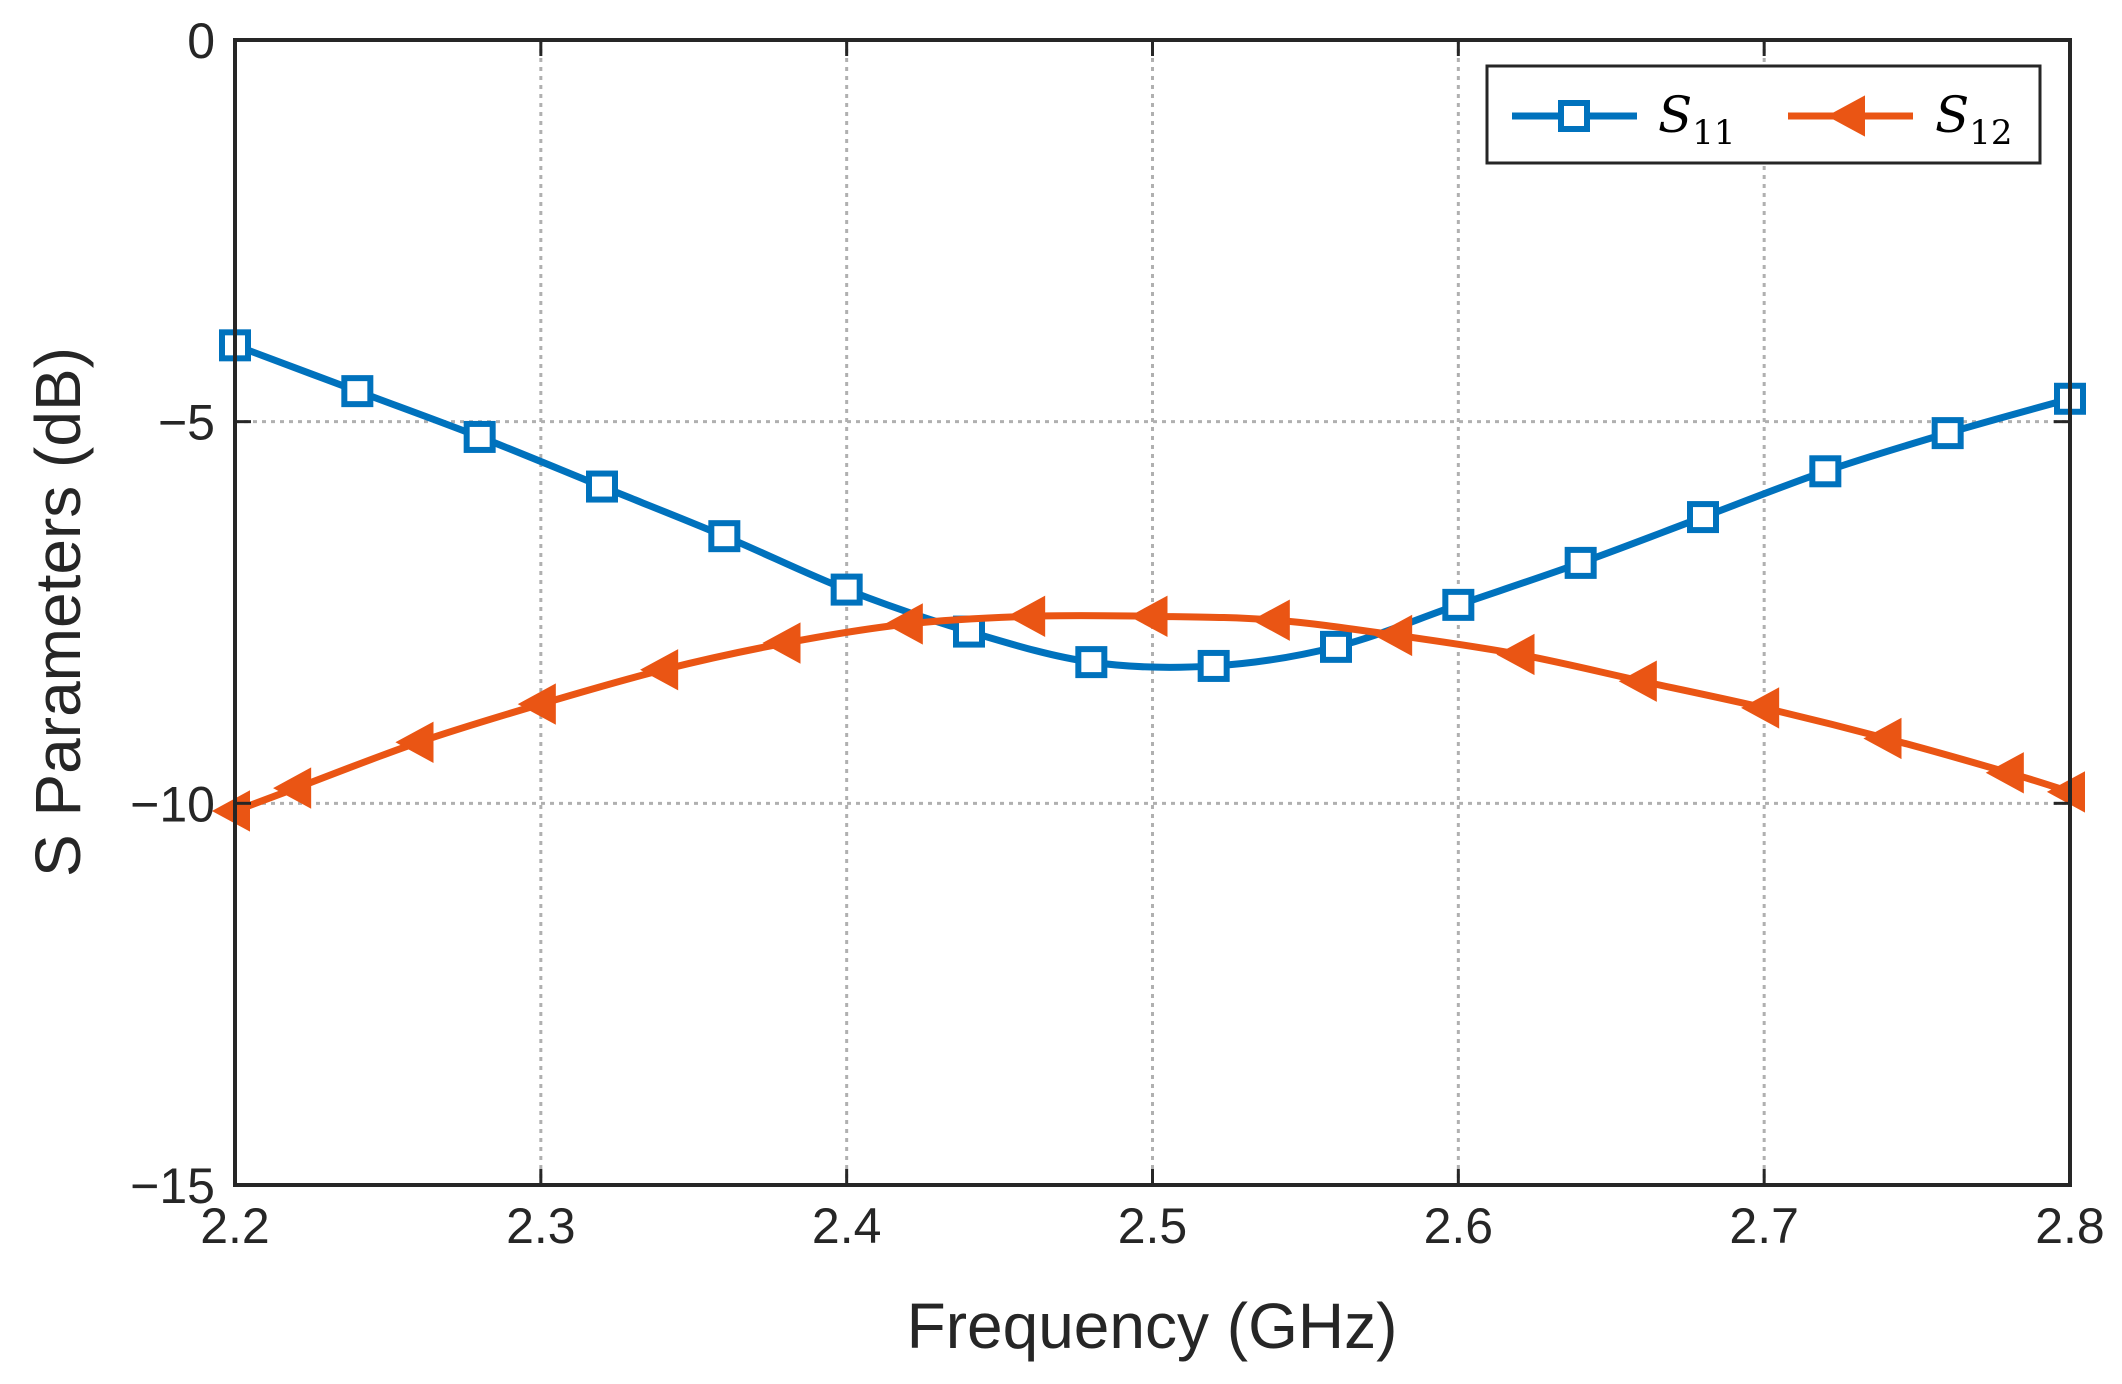 This screenshot has height=1384, width=2122. I want to click on y-axis-label: S Parameters (dB), so click(58, 612).